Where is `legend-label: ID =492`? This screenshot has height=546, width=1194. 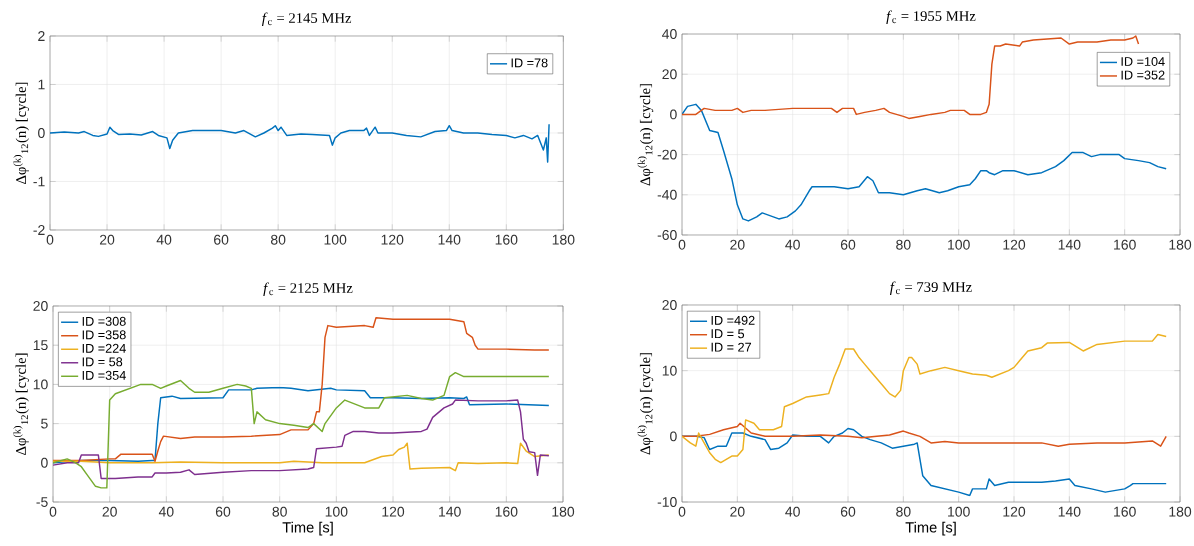 legend-label: ID =492 is located at coordinates (733, 320).